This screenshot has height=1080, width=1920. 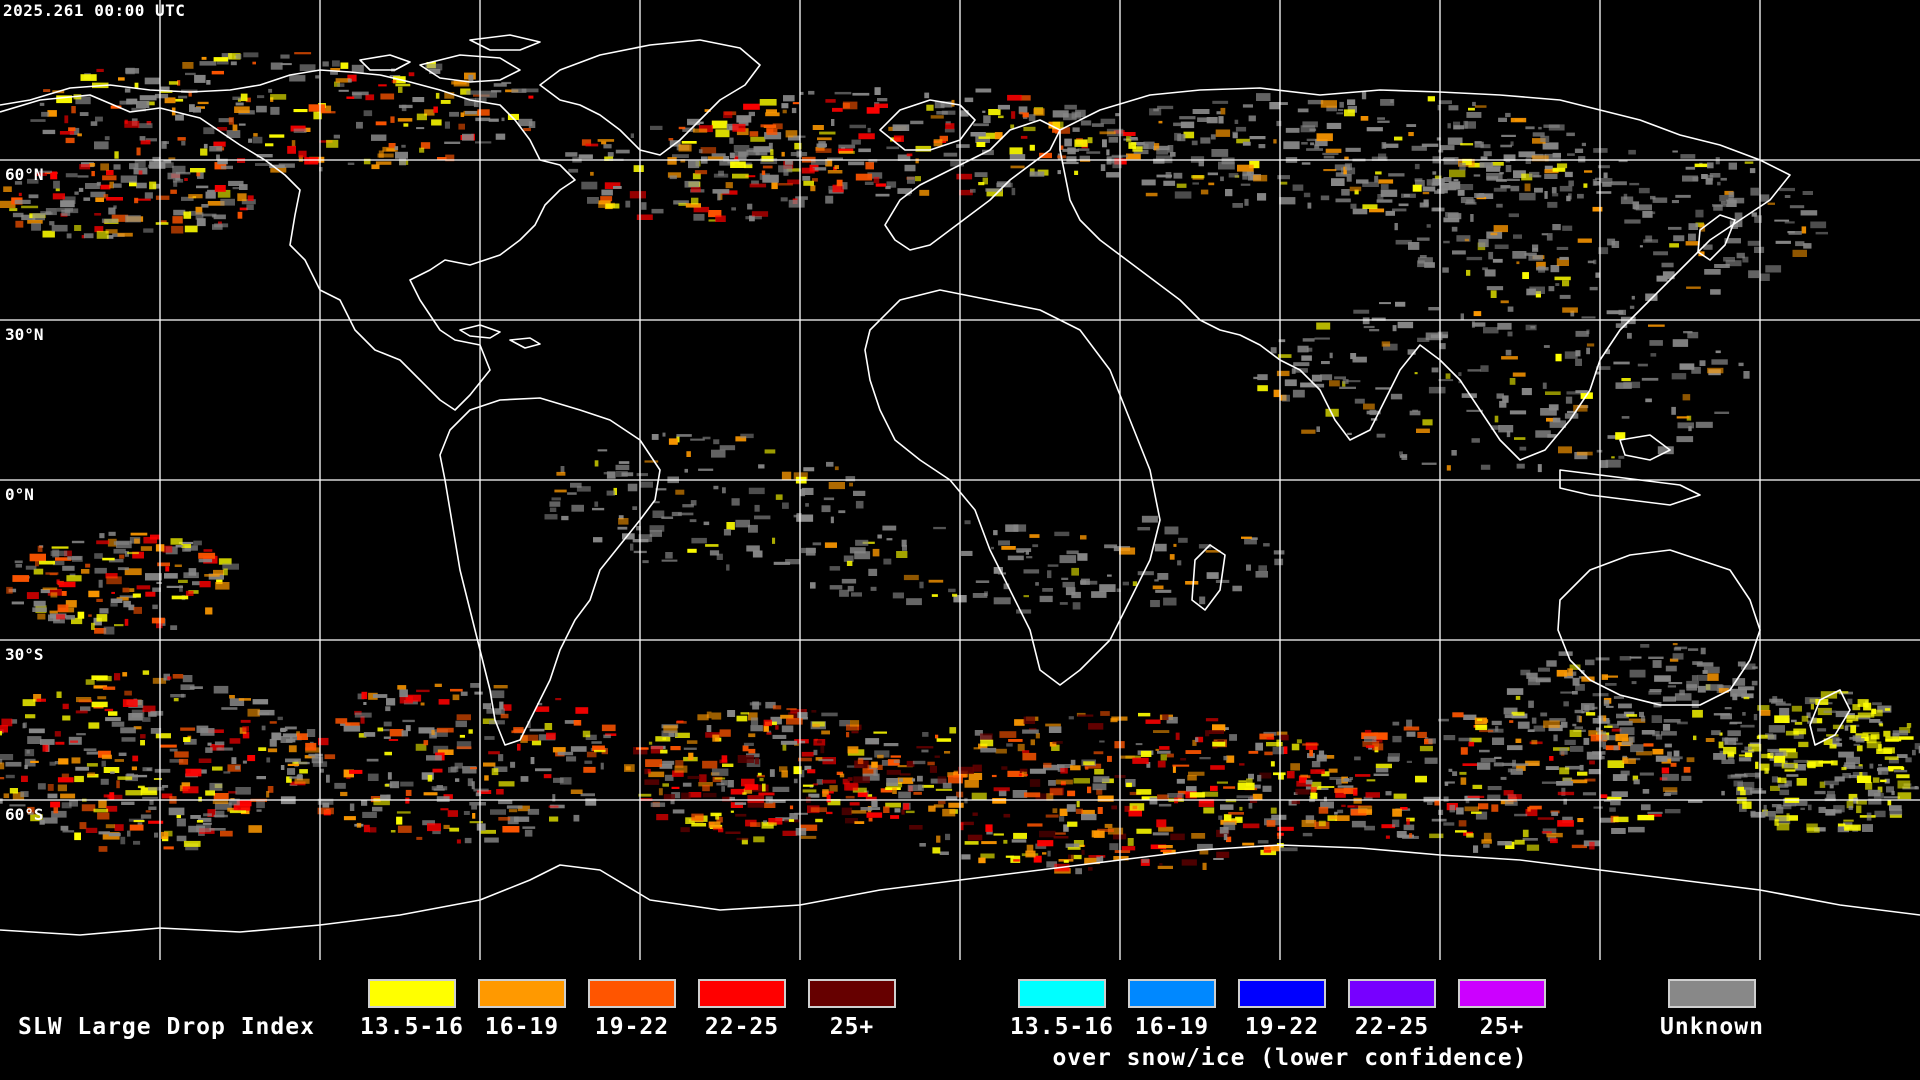 What do you see at coordinates (1502, 993) in the screenshot?
I see `swatch-snow-25-plus` at bounding box center [1502, 993].